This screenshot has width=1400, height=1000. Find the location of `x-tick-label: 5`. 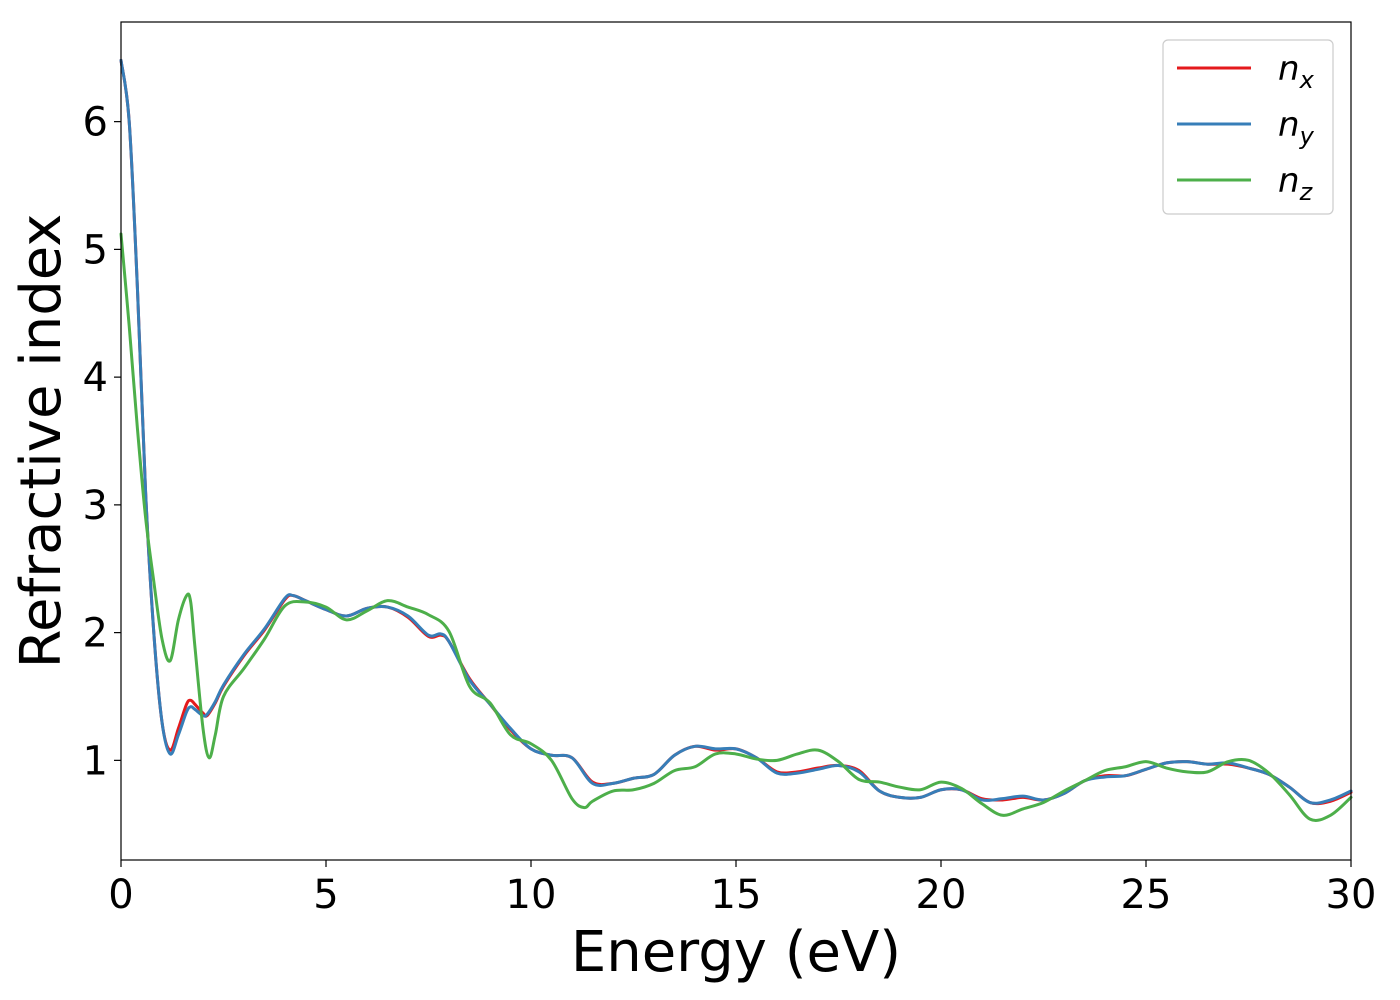

x-tick-label: 5 is located at coordinates (325, 895).